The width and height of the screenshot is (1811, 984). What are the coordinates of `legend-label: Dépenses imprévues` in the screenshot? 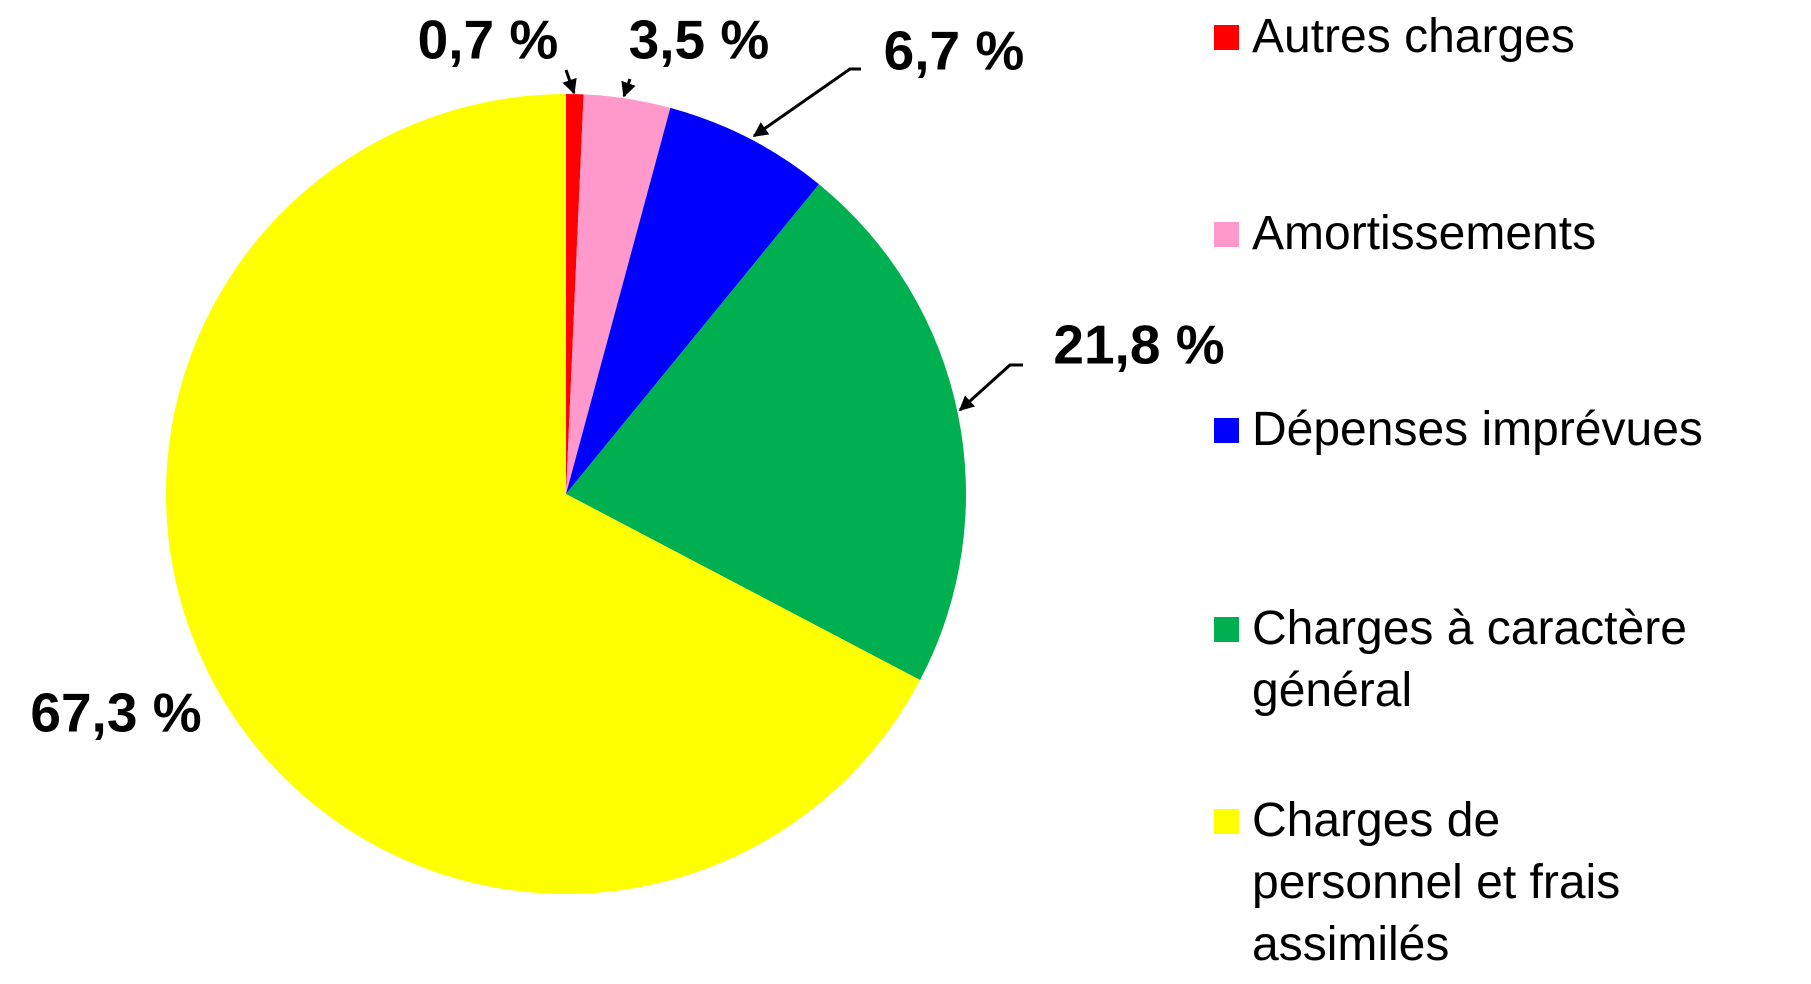 It's located at (1477, 429).